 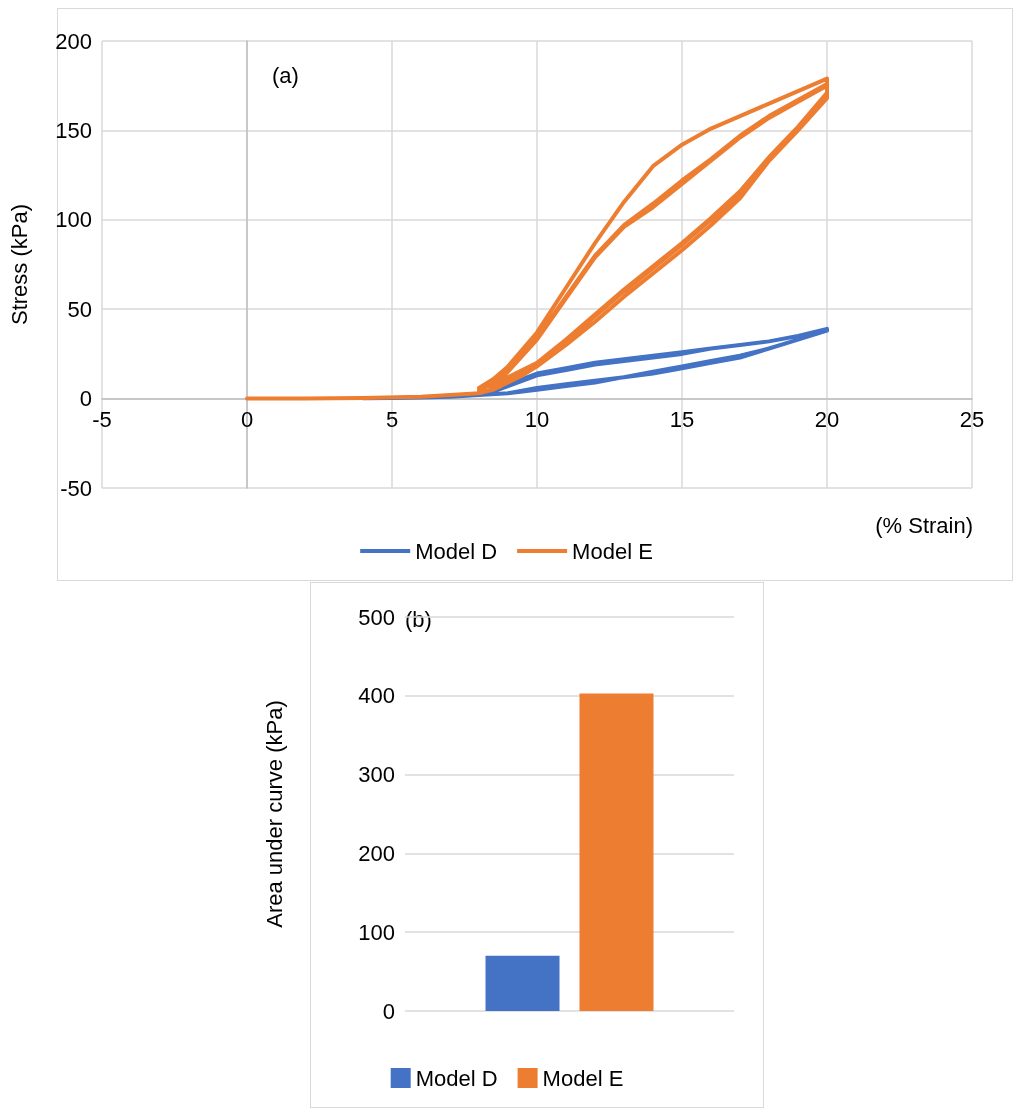 I want to click on y-tick-label: 400, so click(x=376, y=696).